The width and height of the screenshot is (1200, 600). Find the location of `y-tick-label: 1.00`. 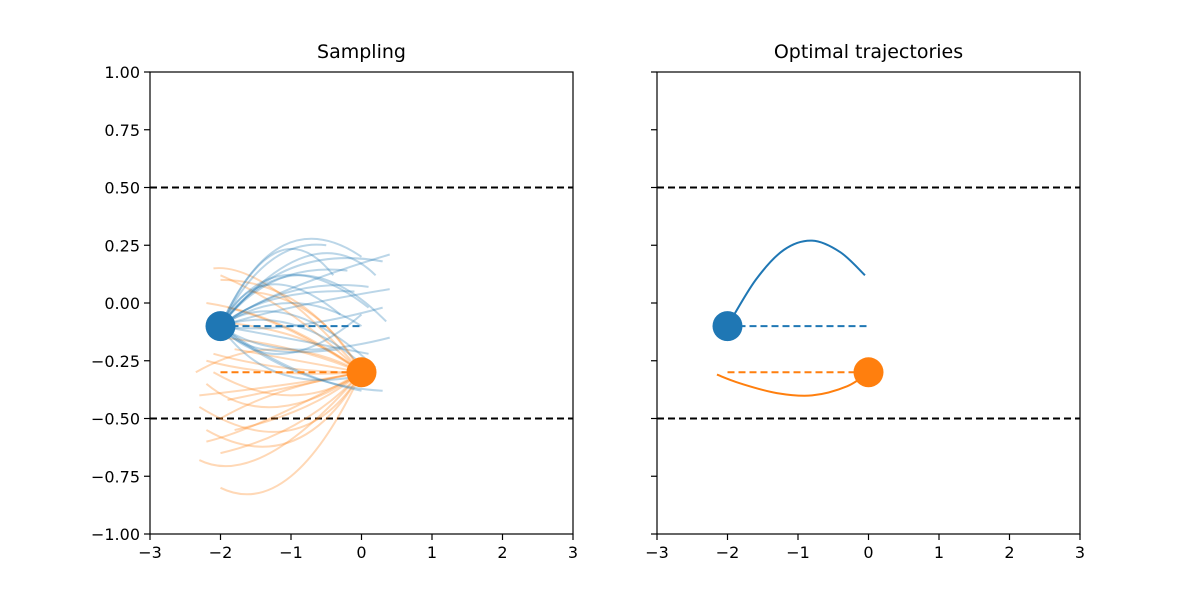

y-tick-label: 1.00 is located at coordinates (122, 72).